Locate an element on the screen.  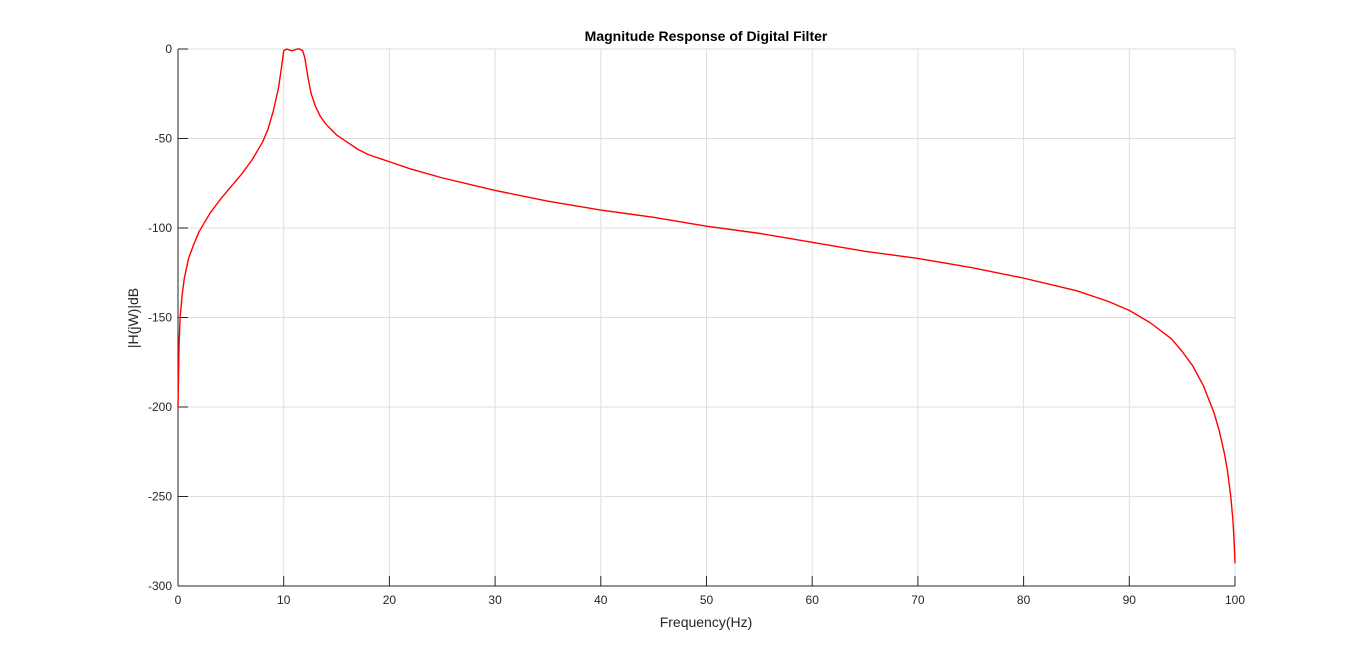
x-tick-label: 20 is located at coordinates (390, 600).